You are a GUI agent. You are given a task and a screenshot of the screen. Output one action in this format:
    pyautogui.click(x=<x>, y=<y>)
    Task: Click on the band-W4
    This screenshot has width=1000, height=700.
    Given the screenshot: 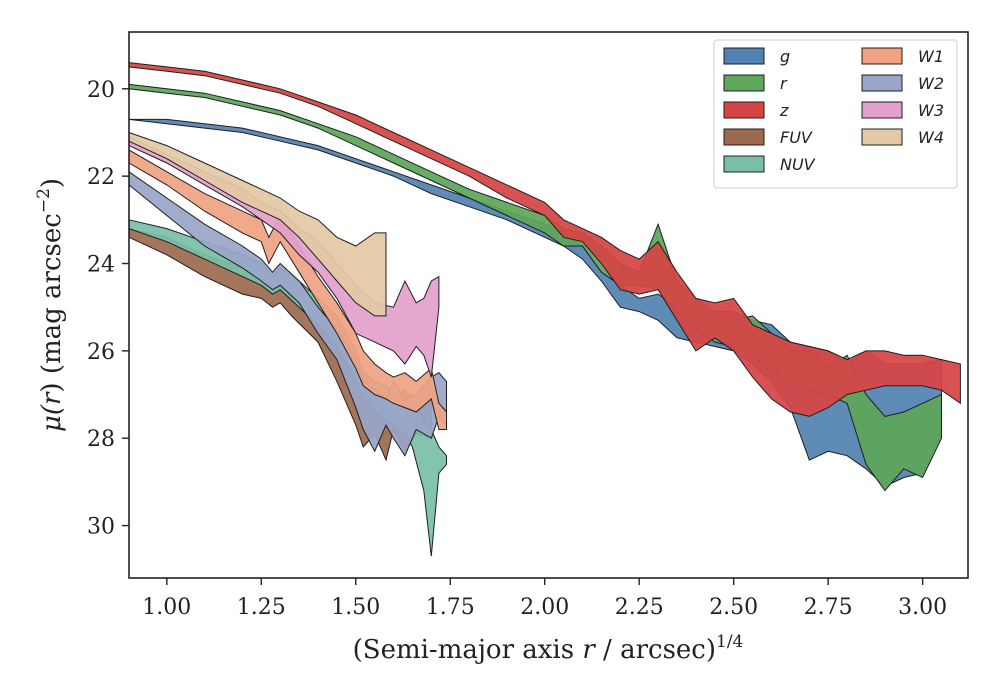 What is the action you would take?
    pyautogui.click(x=257, y=224)
    